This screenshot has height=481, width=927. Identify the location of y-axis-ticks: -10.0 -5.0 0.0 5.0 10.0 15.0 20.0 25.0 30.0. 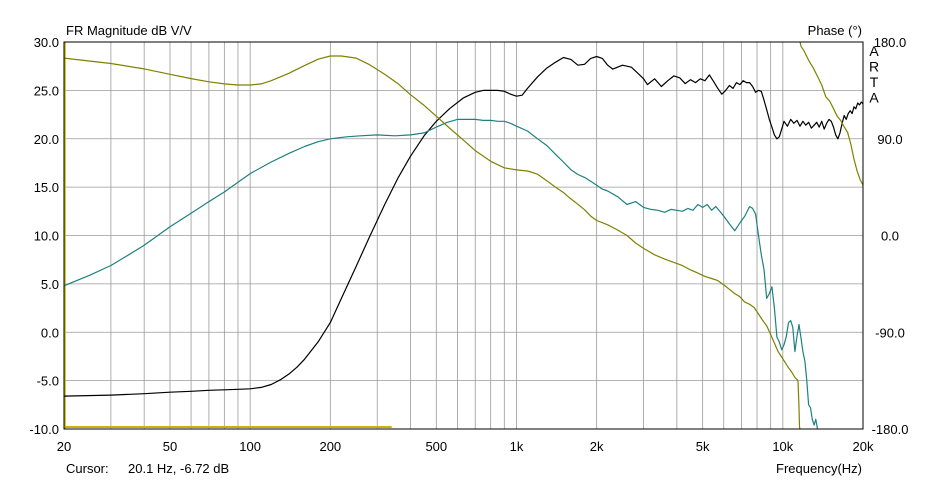
(44, 236).